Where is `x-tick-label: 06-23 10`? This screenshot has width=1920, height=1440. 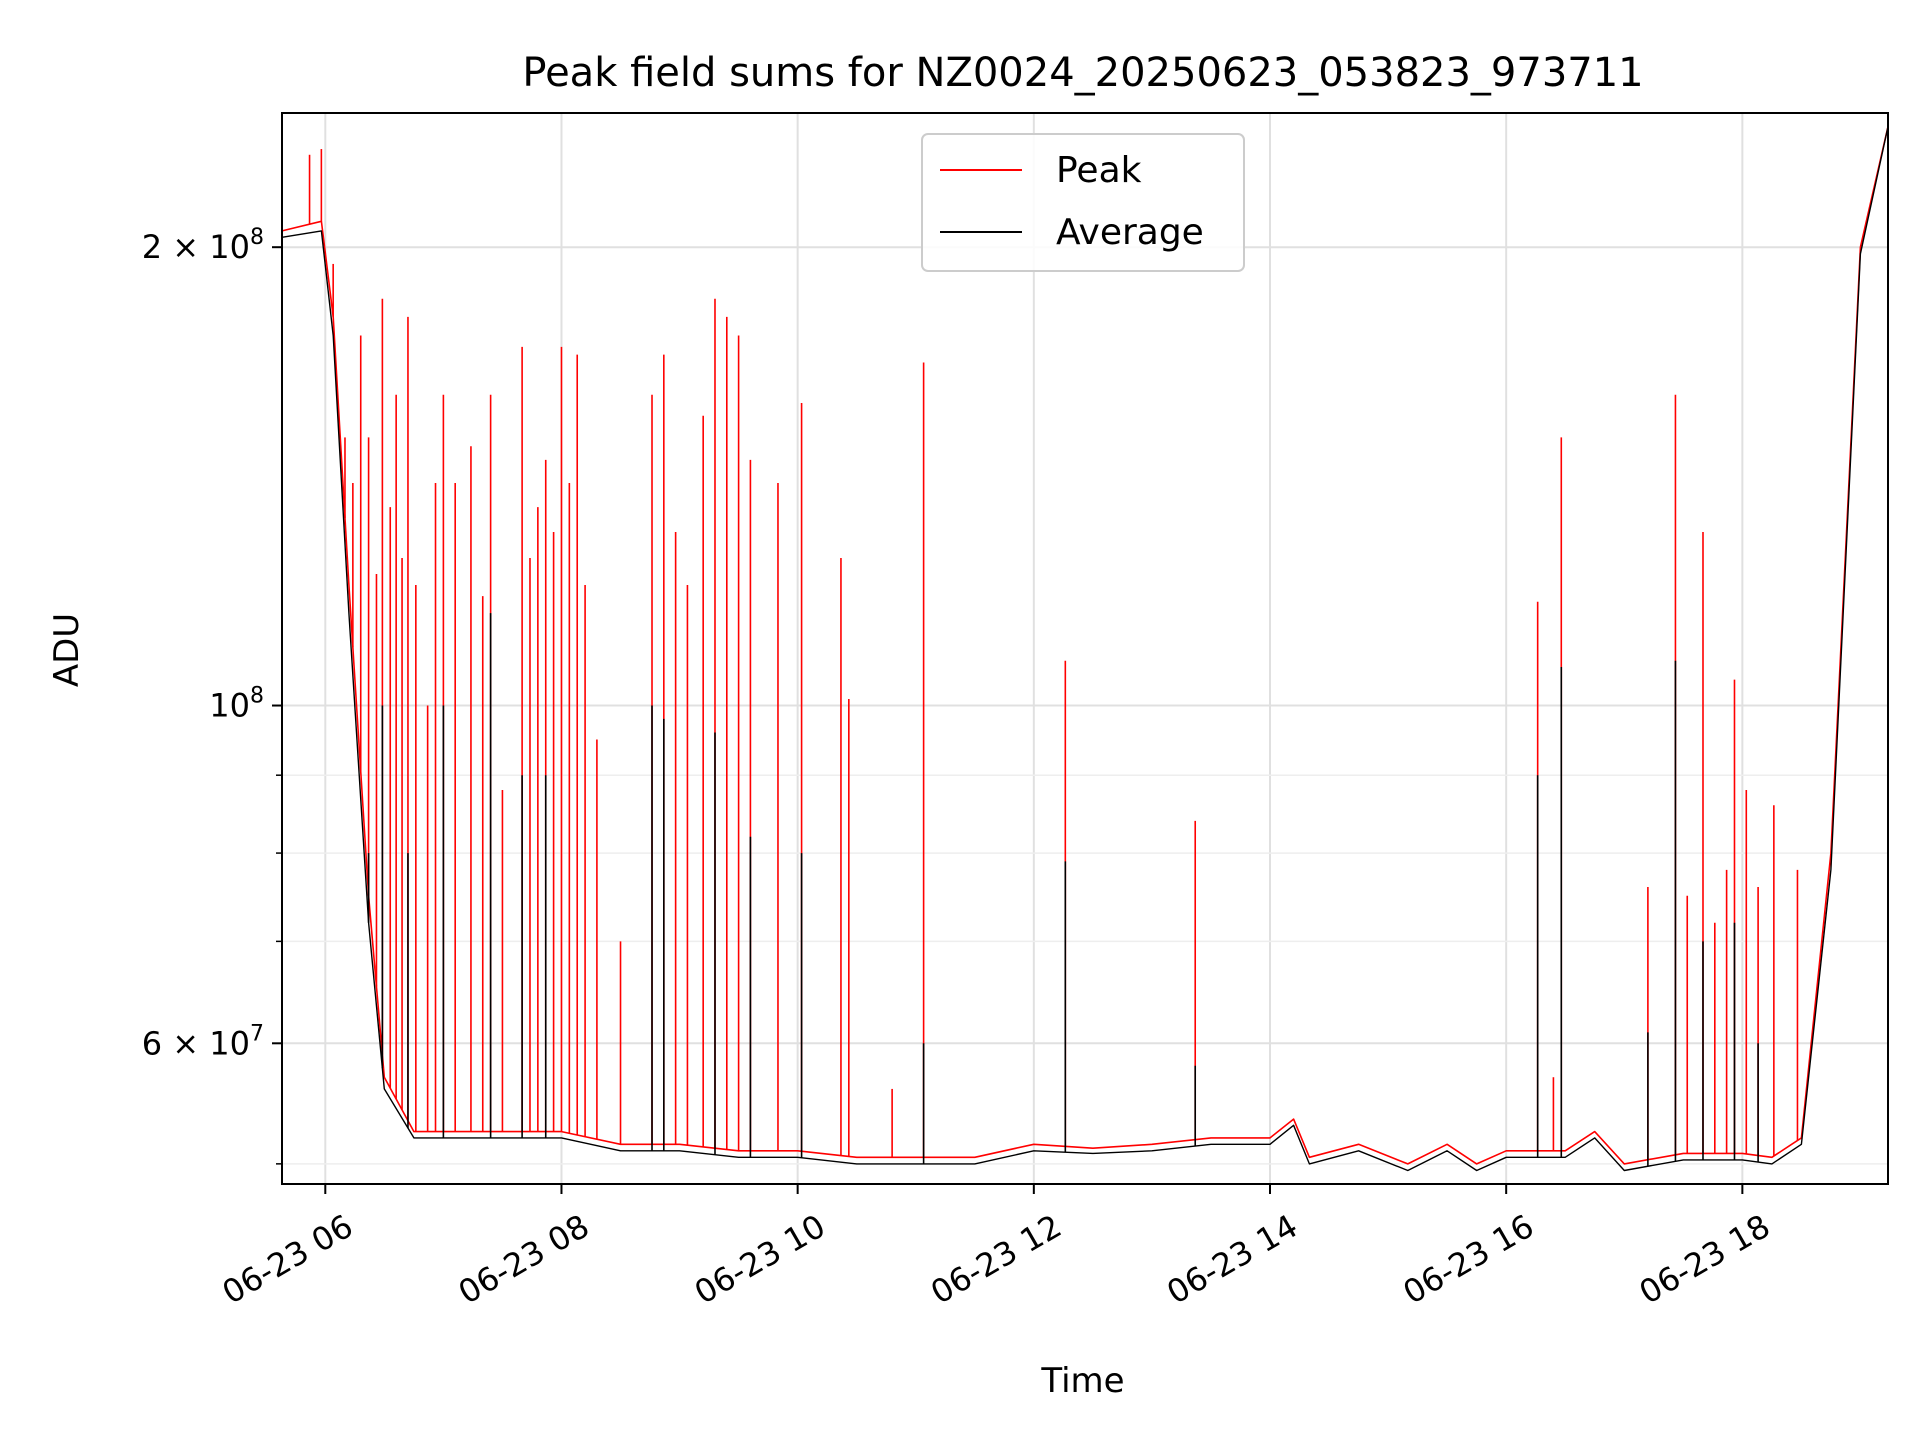
x-tick-label: 06-23 10 is located at coordinates (760, 1259).